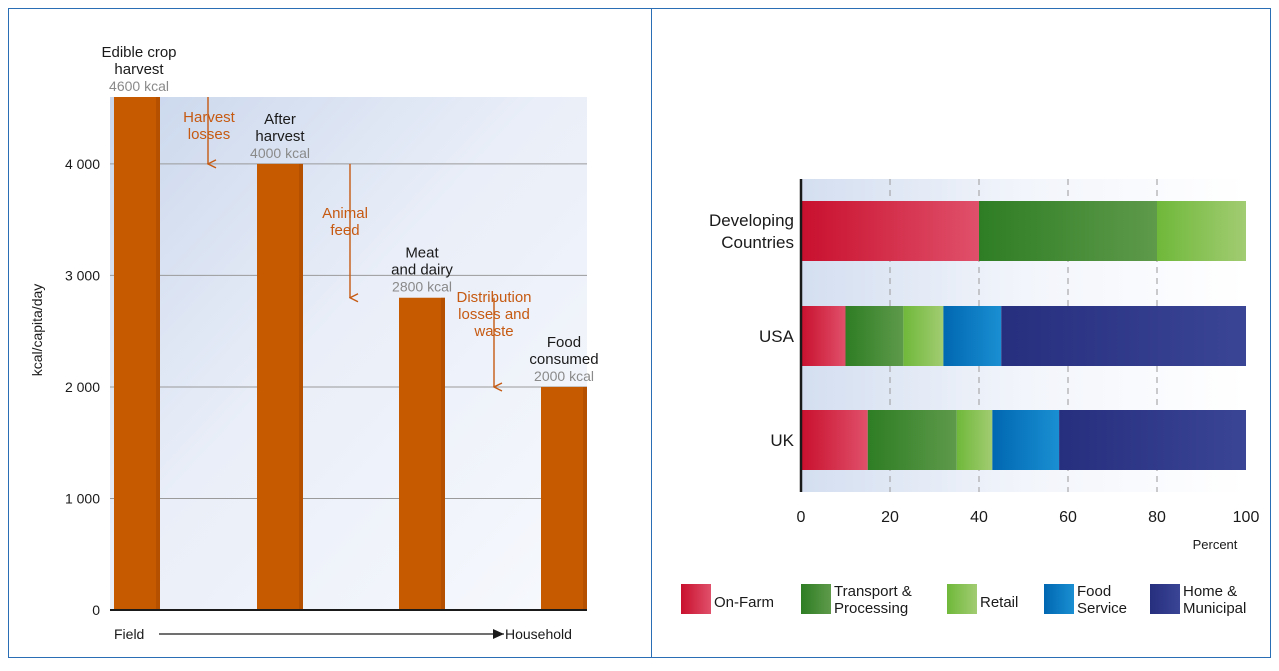  Describe the element at coordinates (344, 230) in the screenshot. I see `left-loss-label-line: feed` at that location.